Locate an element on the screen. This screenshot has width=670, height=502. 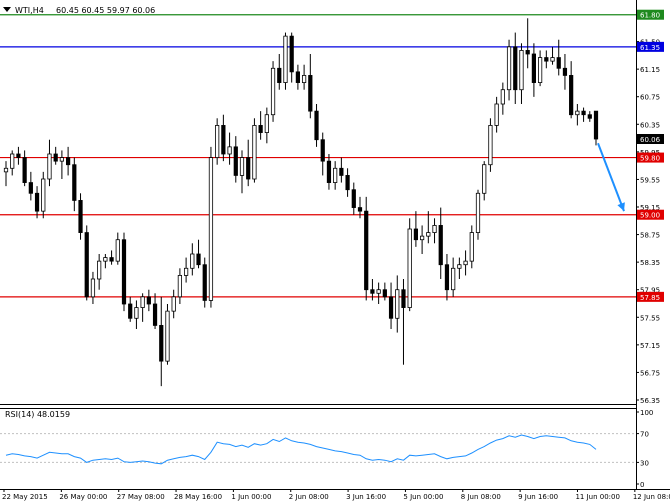
time-tick-label: 11 Jun 00:00 is located at coordinates (597, 497).